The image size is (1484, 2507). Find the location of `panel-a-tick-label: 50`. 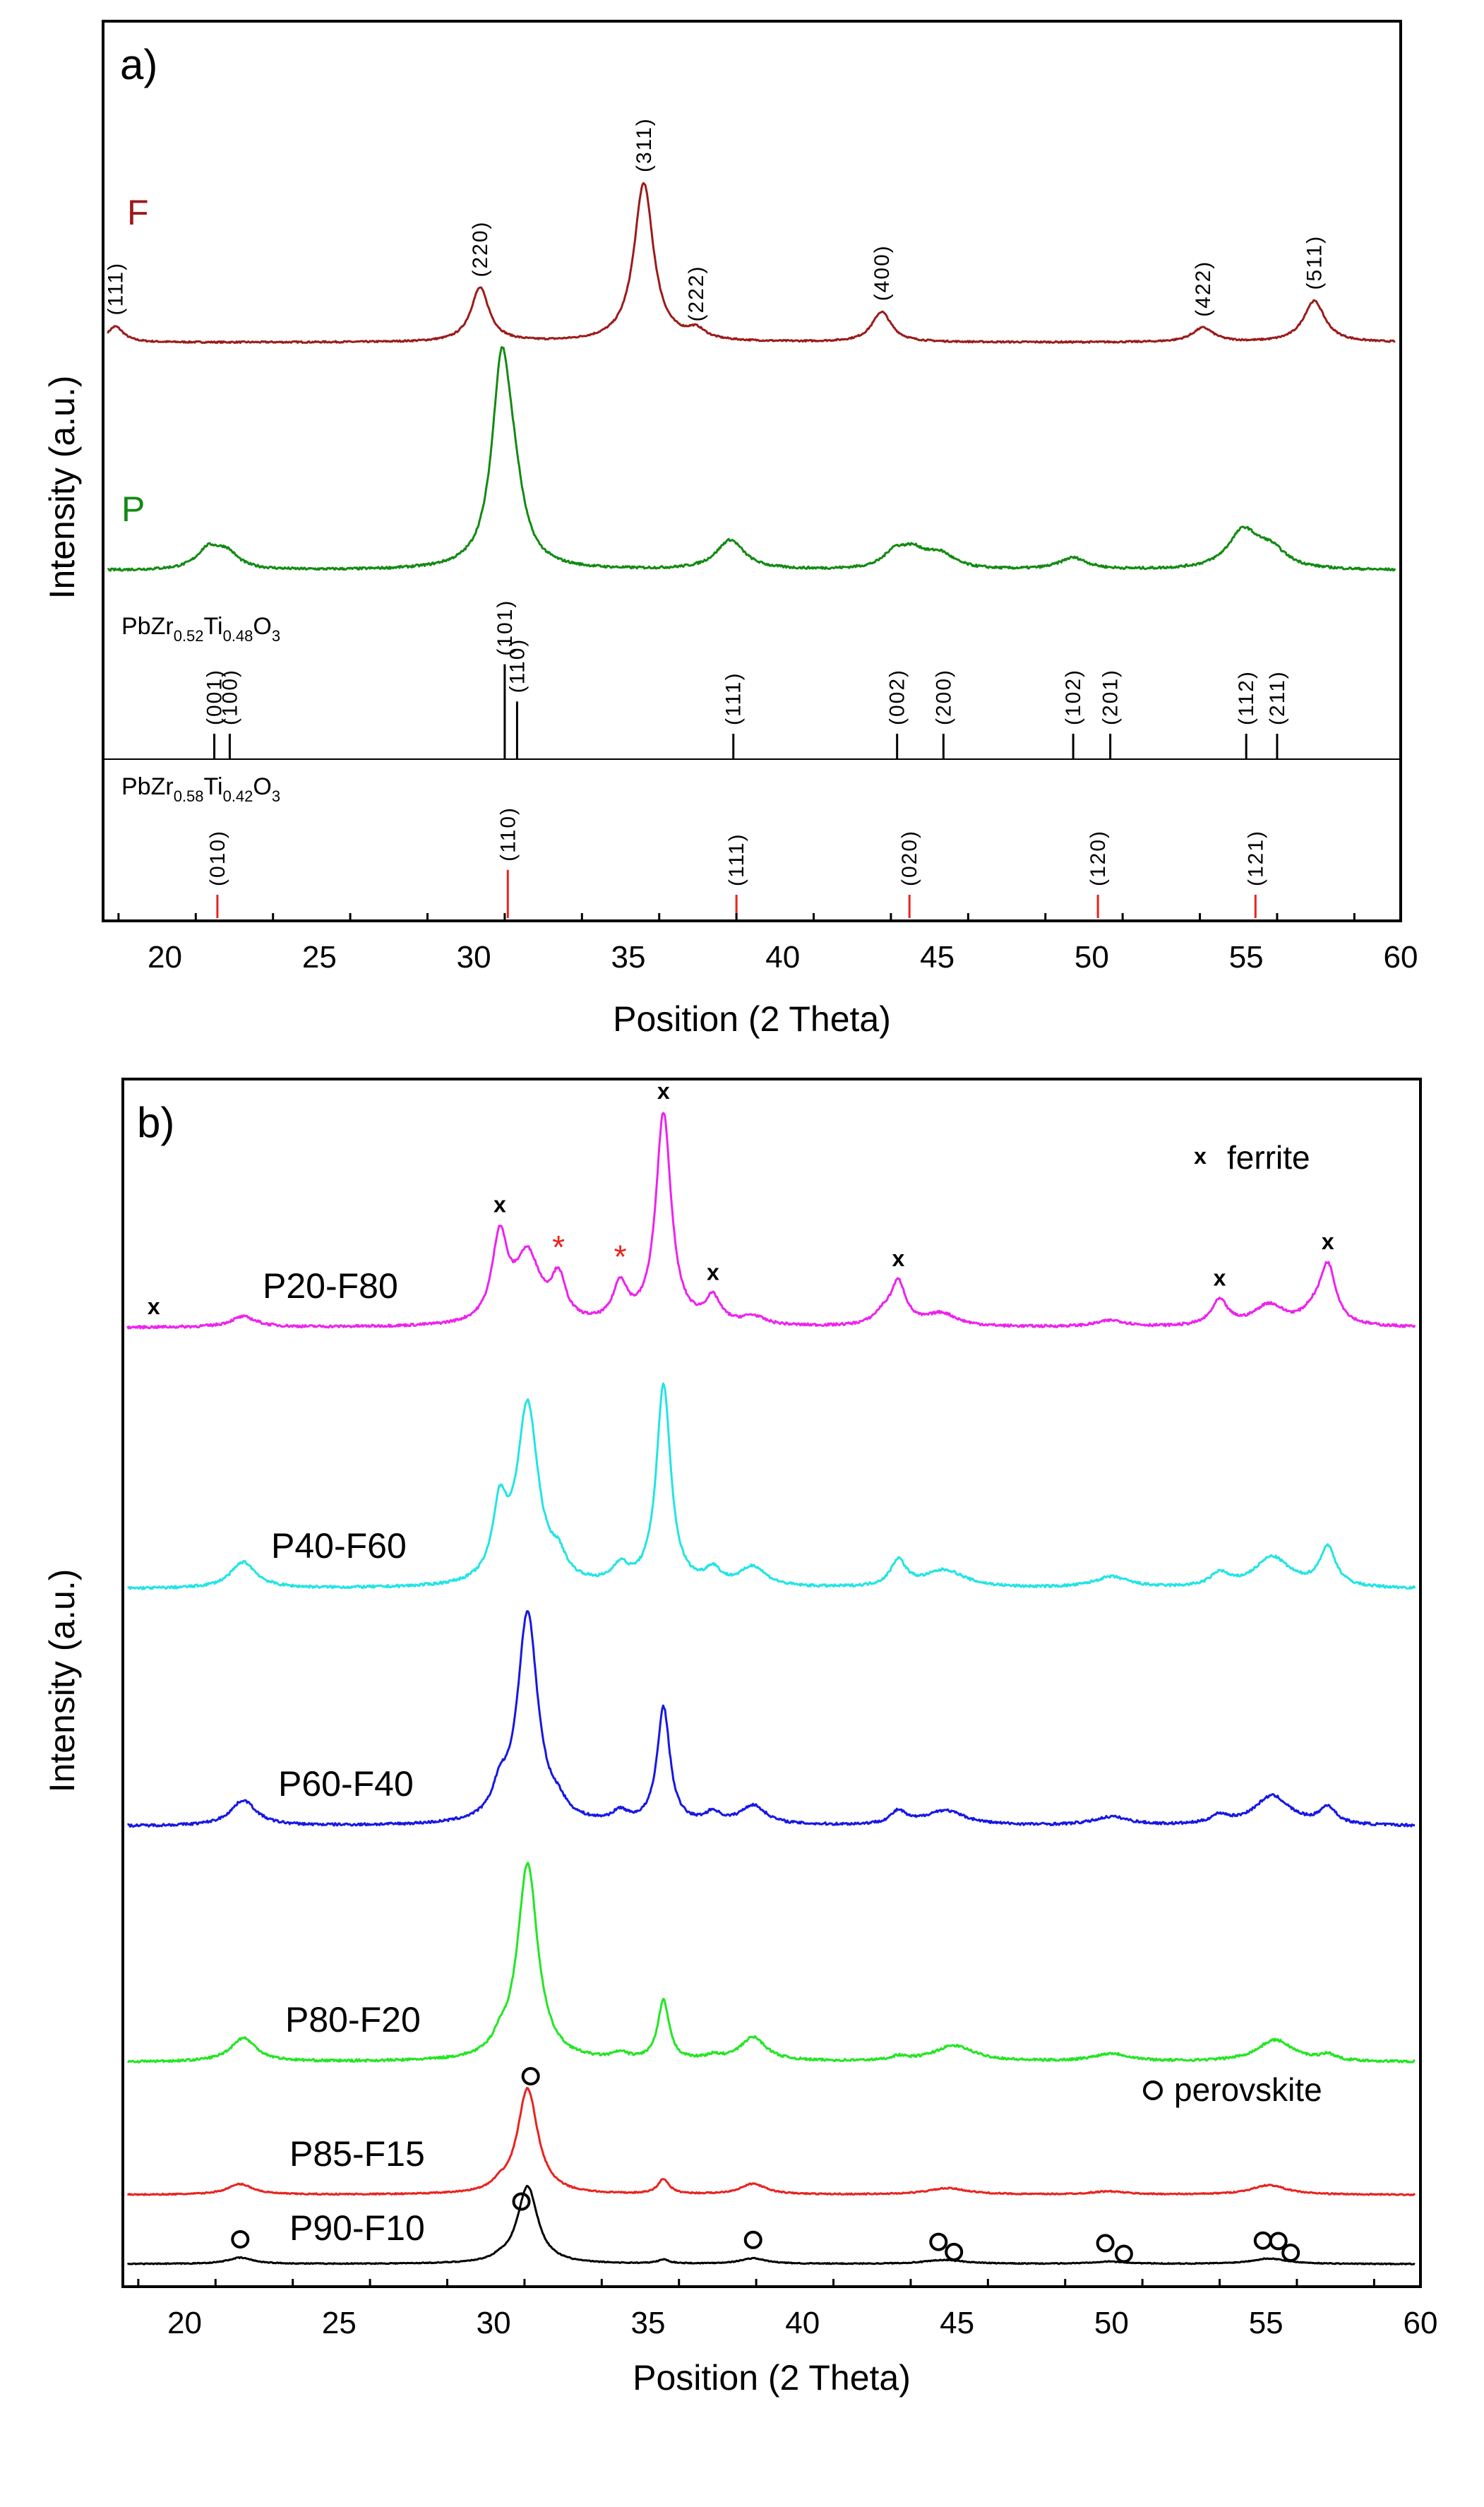

panel-a-tick-label: 50 is located at coordinates (1092, 958).